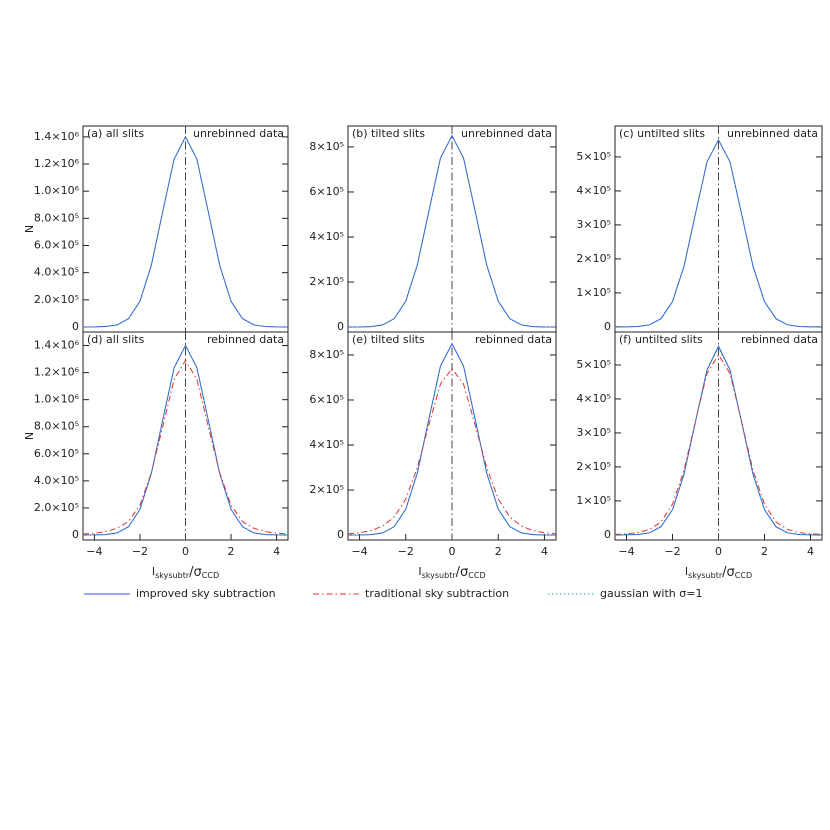  I want to click on legend-label: traditional sky subtraction, so click(437, 593).